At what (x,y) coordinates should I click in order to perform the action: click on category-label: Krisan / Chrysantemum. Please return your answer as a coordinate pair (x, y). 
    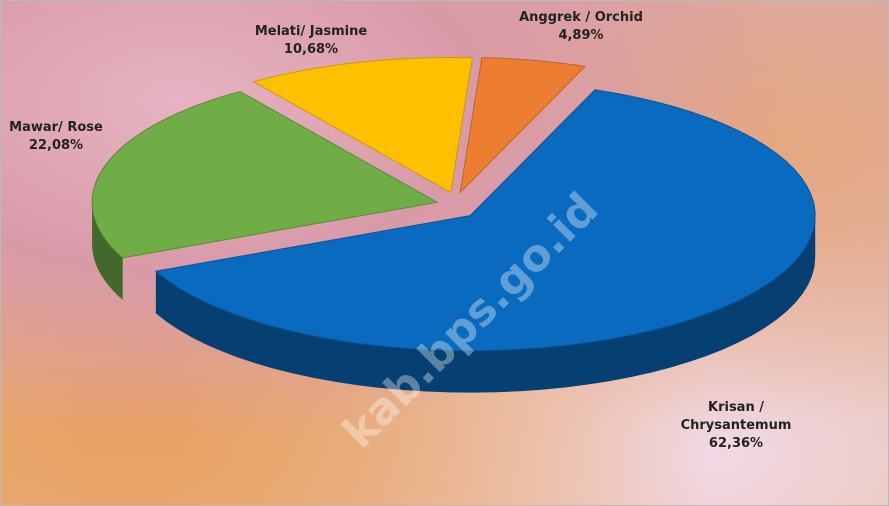
    Looking at the image, I should click on (736, 416).